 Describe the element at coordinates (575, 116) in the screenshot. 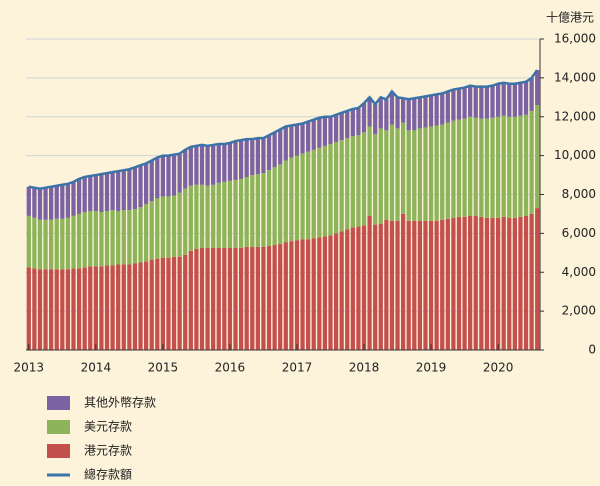

I see `y-tick-label: 12,000` at that location.